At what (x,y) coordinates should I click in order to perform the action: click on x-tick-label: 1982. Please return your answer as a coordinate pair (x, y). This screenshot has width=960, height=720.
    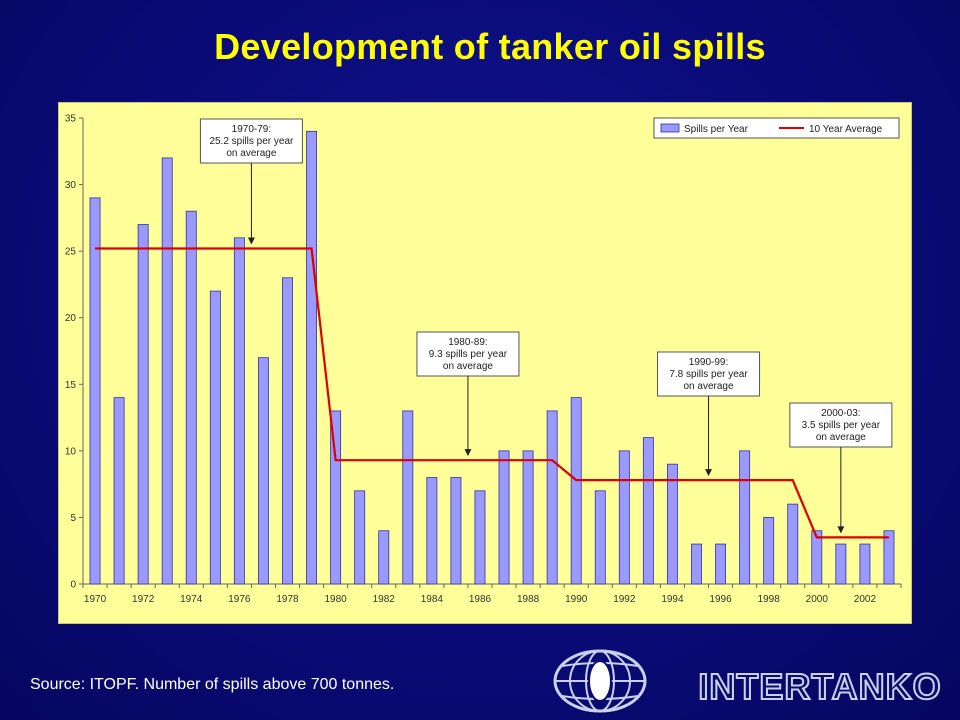
    Looking at the image, I should click on (384, 599).